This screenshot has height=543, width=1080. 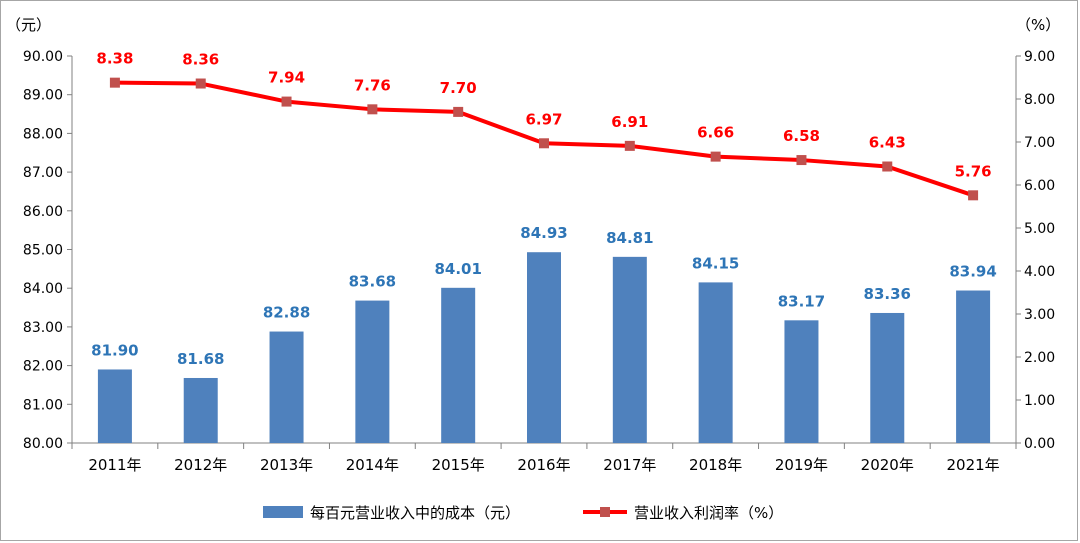 I want to click on legend-bar-swatch, so click(x=283, y=512).